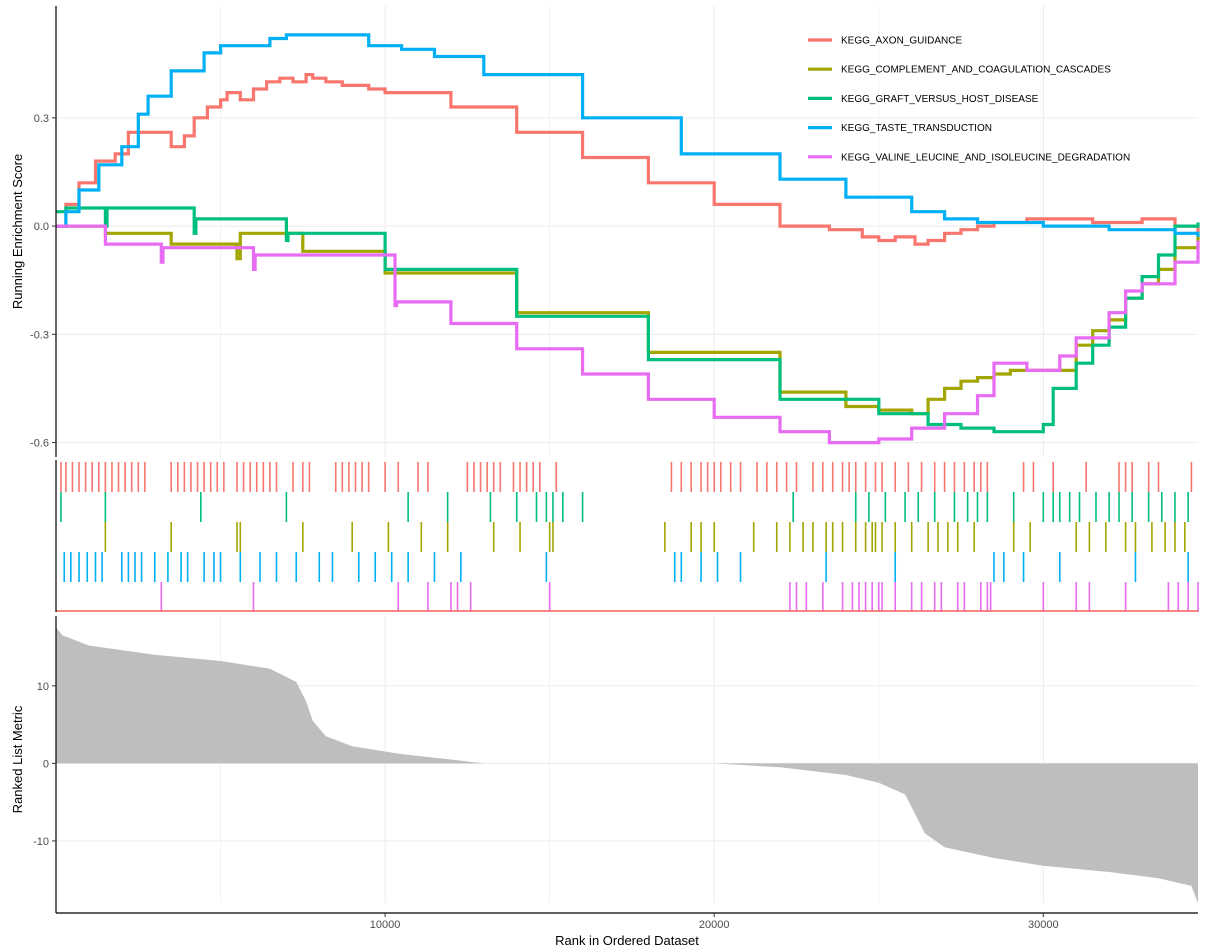 This screenshot has height=952, width=1209. Describe the element at coordinates (1043, 925) in the screenshot. I see `x-tick-label: 30000` at that location.